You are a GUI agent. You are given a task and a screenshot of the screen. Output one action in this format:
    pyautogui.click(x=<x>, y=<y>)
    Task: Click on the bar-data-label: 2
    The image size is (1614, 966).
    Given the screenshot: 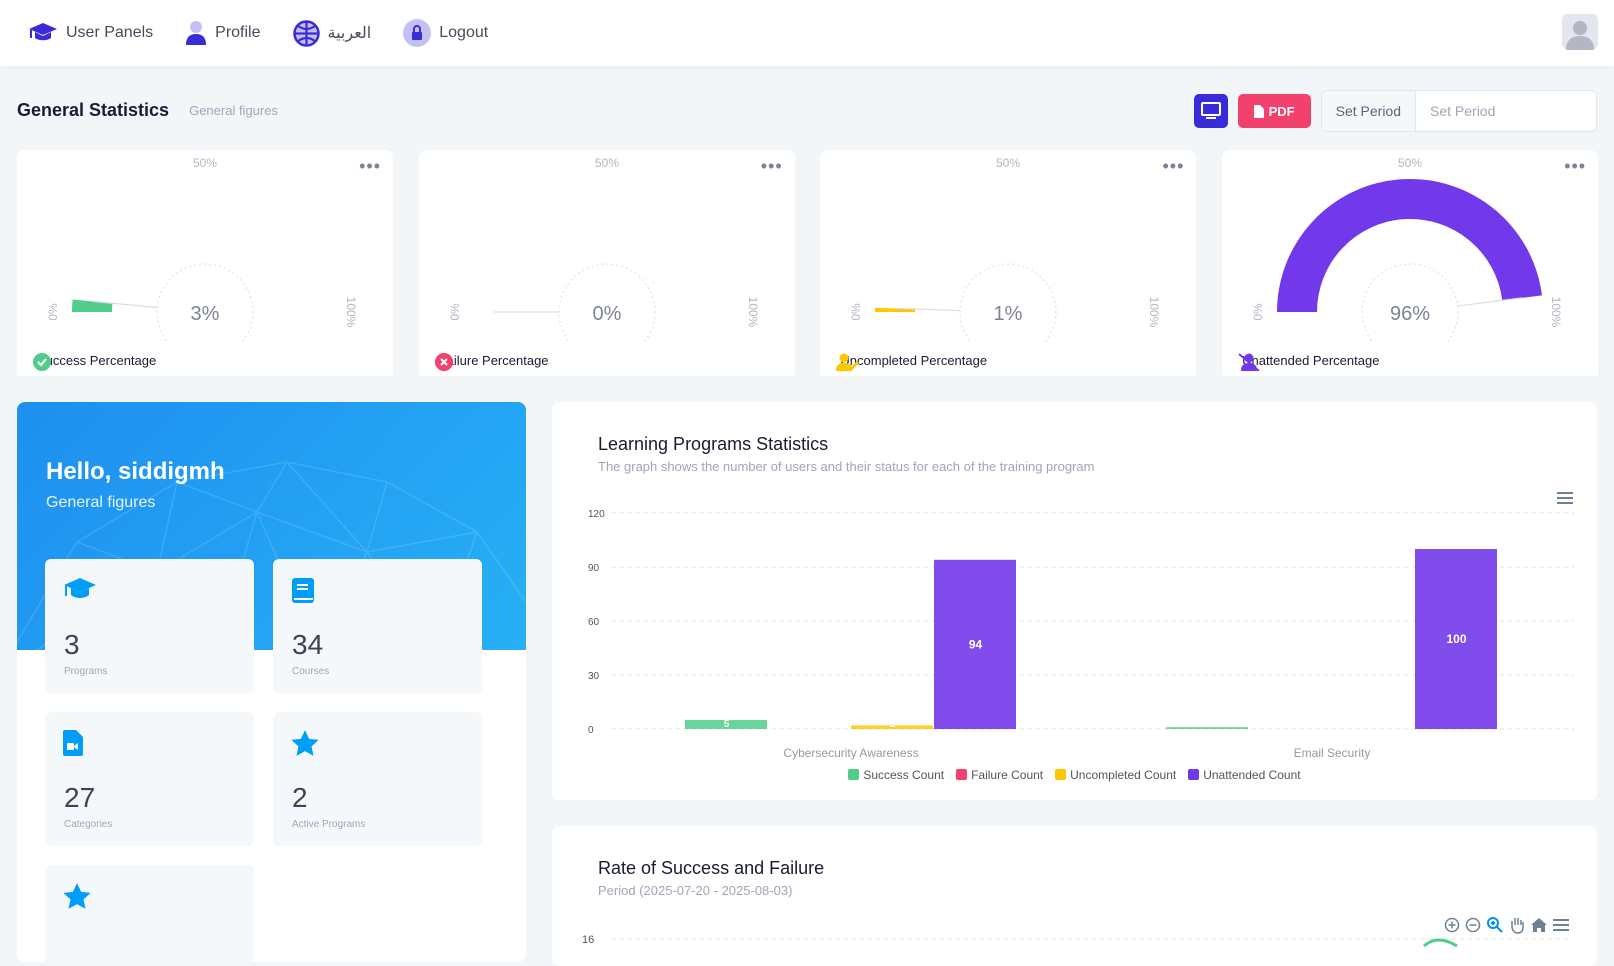 What is the action you would take?
    pyautogui.click(x=893, y=724)
    